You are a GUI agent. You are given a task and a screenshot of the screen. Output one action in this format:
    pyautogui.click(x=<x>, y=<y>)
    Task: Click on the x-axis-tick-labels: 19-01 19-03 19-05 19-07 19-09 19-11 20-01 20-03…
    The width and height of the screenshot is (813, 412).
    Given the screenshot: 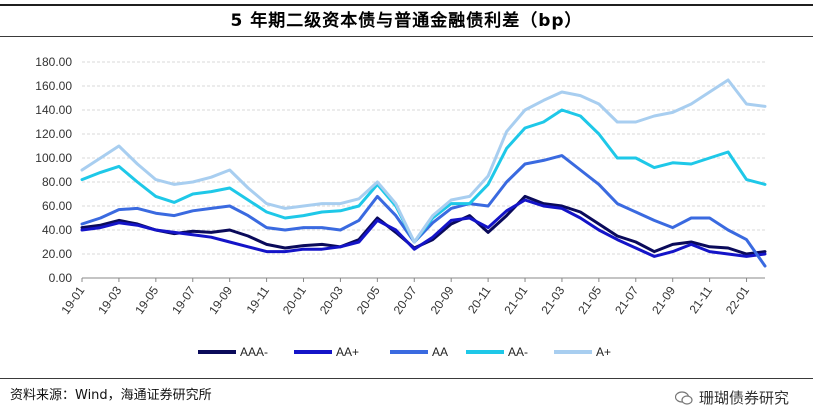 What is the action you would take?
    pyautogui.click(x=405, y=297)
    